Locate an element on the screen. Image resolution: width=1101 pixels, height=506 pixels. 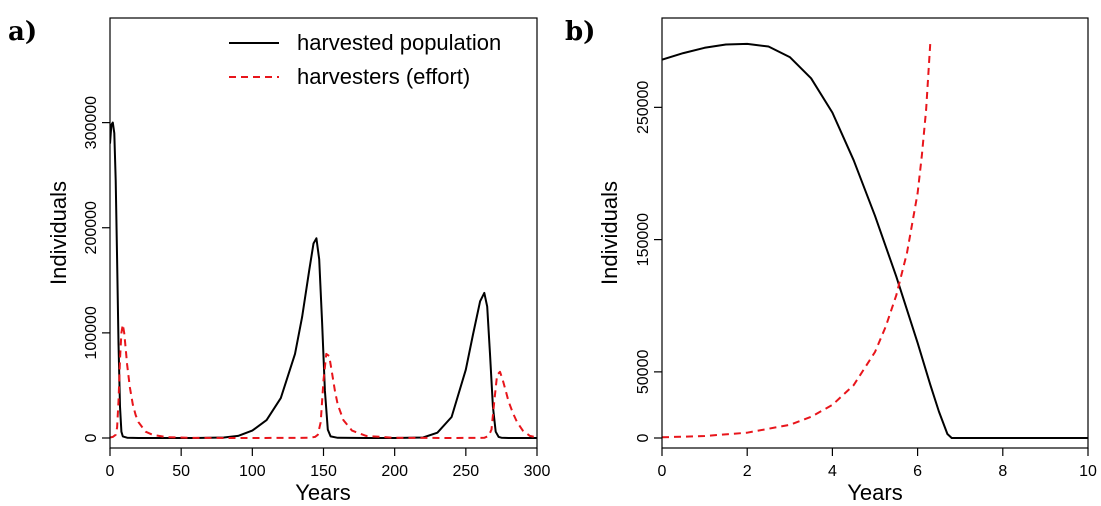
series-line-harvesters-effort- is located at coordinates (323, 381).